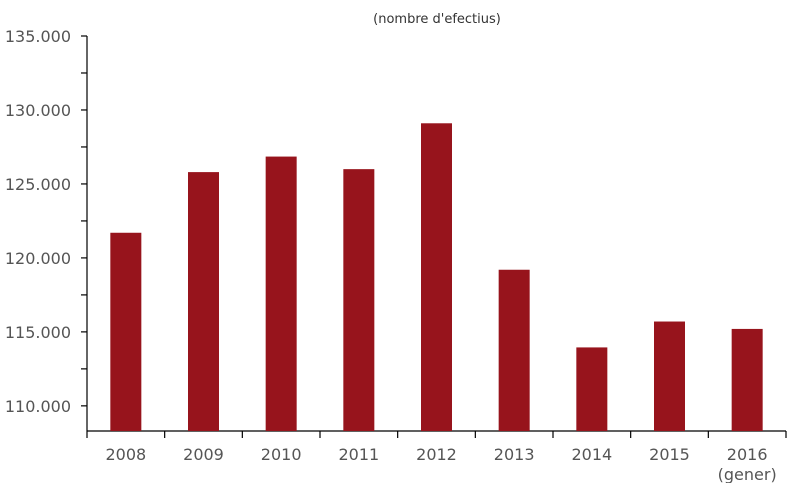 The image size is (797, 483). What do you see at coordinates (747, 454) in the screenshot?
I see `x-tick-label: 2016` at bounding box center [747, 454].